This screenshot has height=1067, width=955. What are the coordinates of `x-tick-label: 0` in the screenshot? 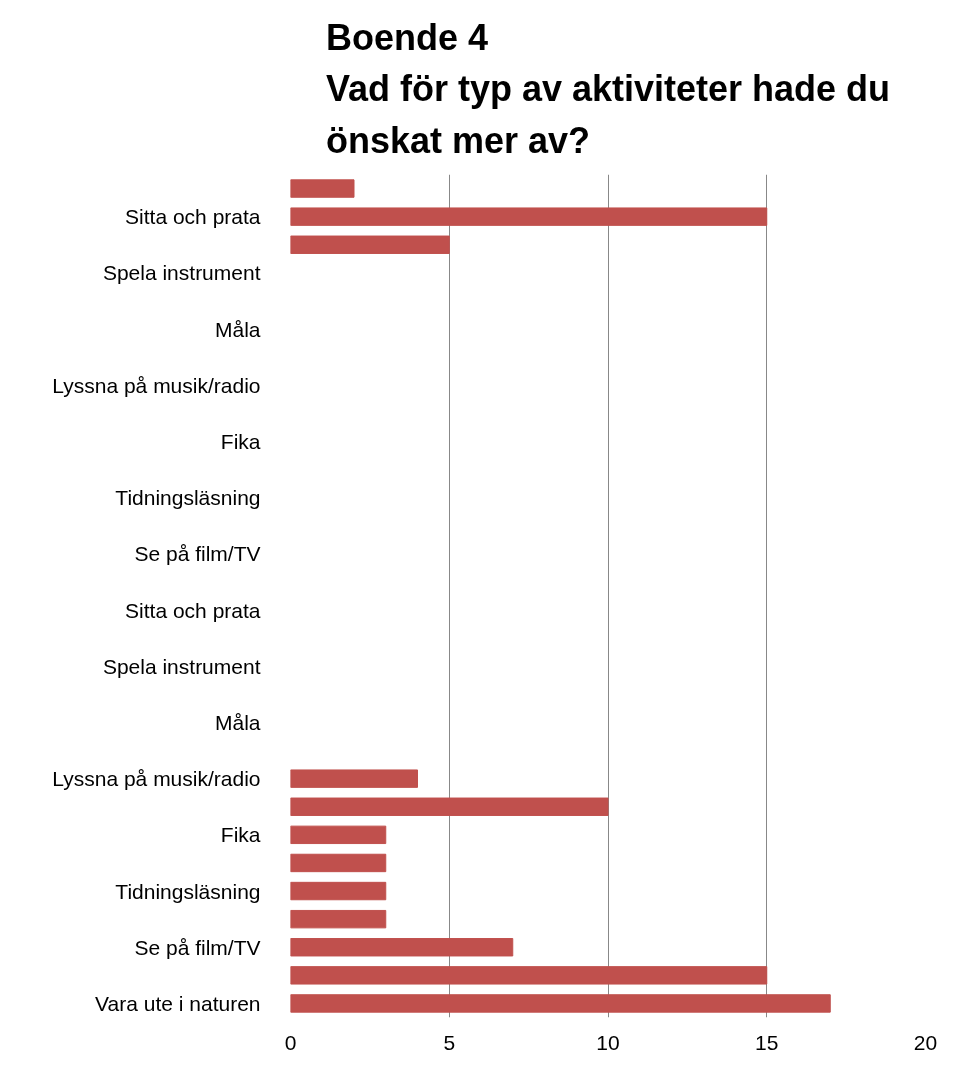 It's located at (290, 1042).